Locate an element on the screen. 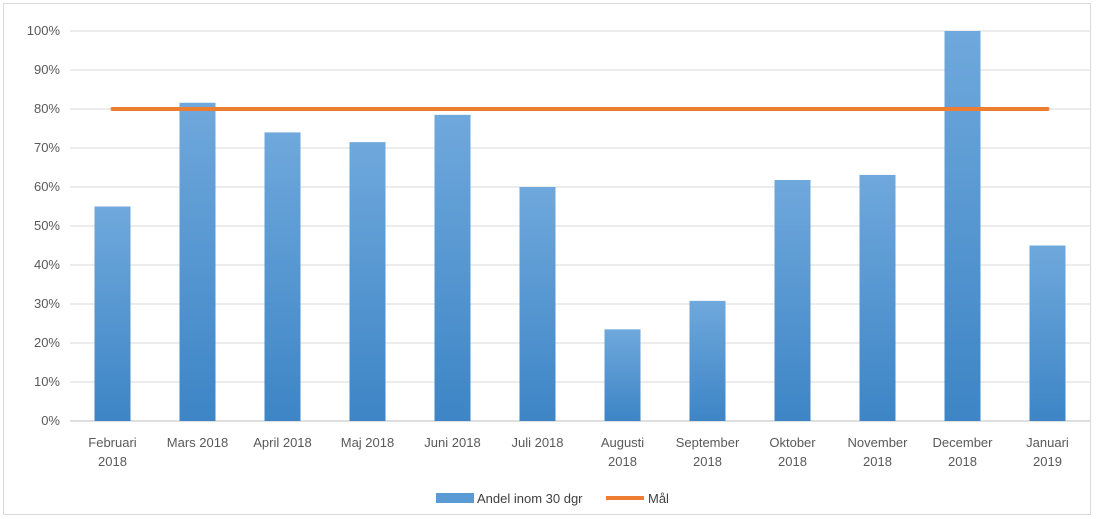 This screenshot has height=519, width=1096. x-tick-label: Oktober 2018 is located at coordinates (792, 452).